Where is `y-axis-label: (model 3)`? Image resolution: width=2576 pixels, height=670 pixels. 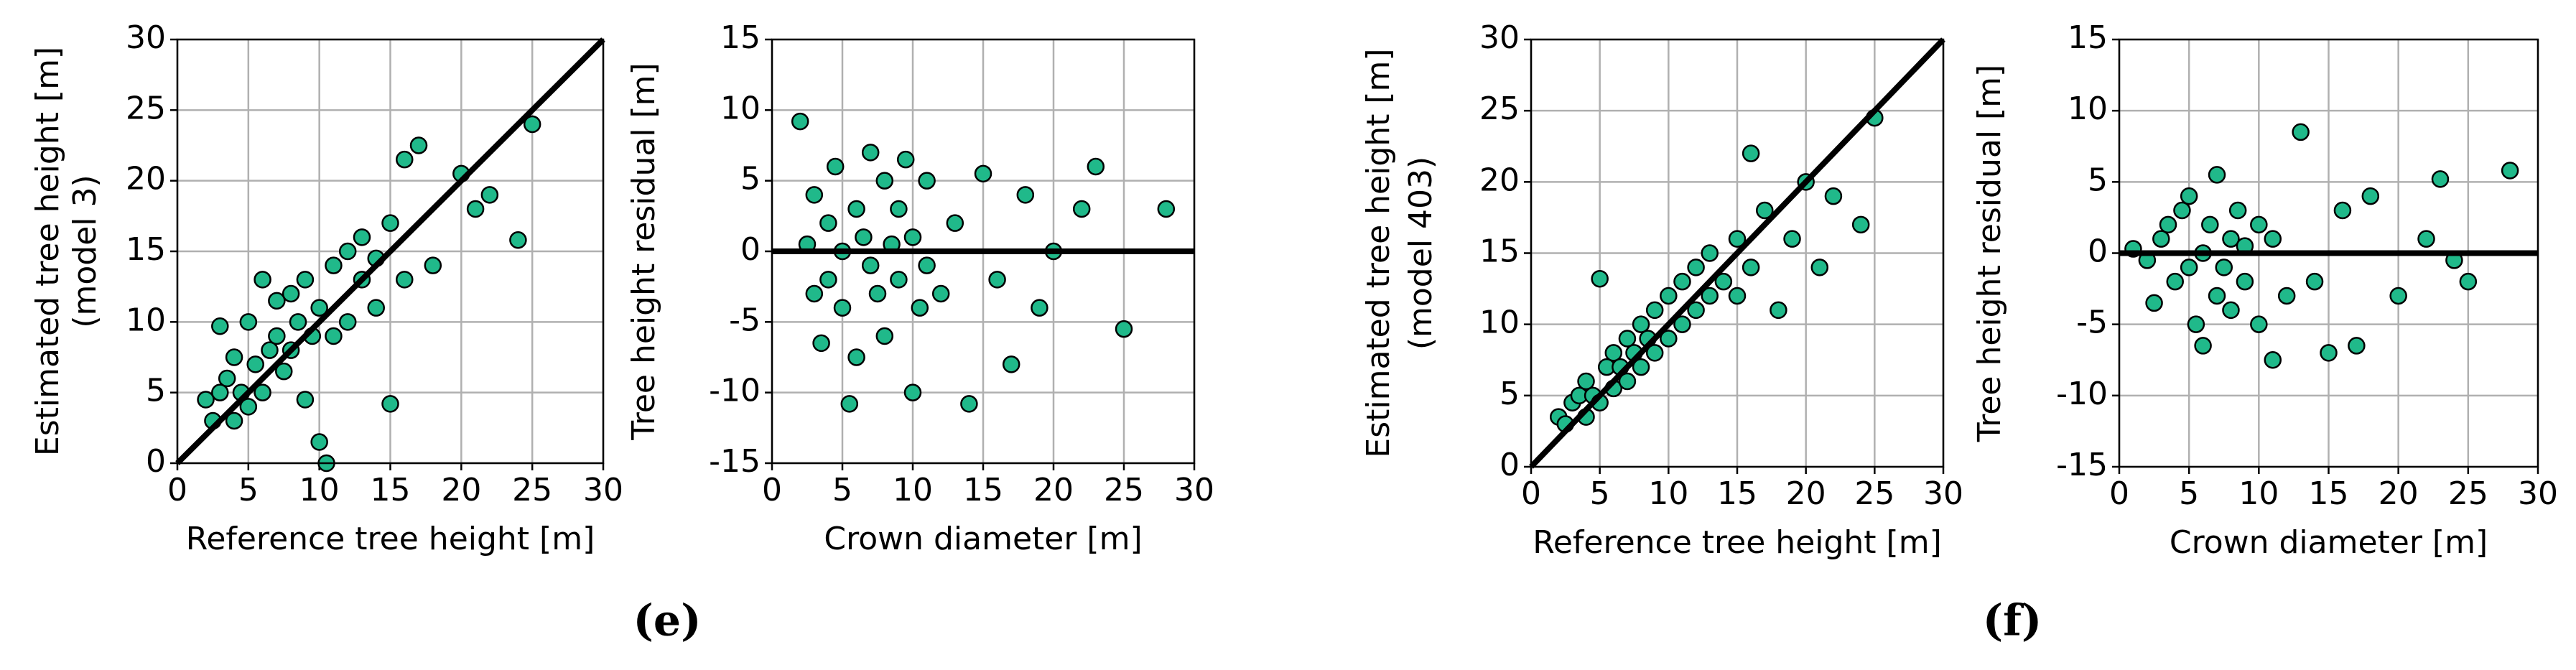
y-axis-label: (model 3) is located at coordinates (85, 251).